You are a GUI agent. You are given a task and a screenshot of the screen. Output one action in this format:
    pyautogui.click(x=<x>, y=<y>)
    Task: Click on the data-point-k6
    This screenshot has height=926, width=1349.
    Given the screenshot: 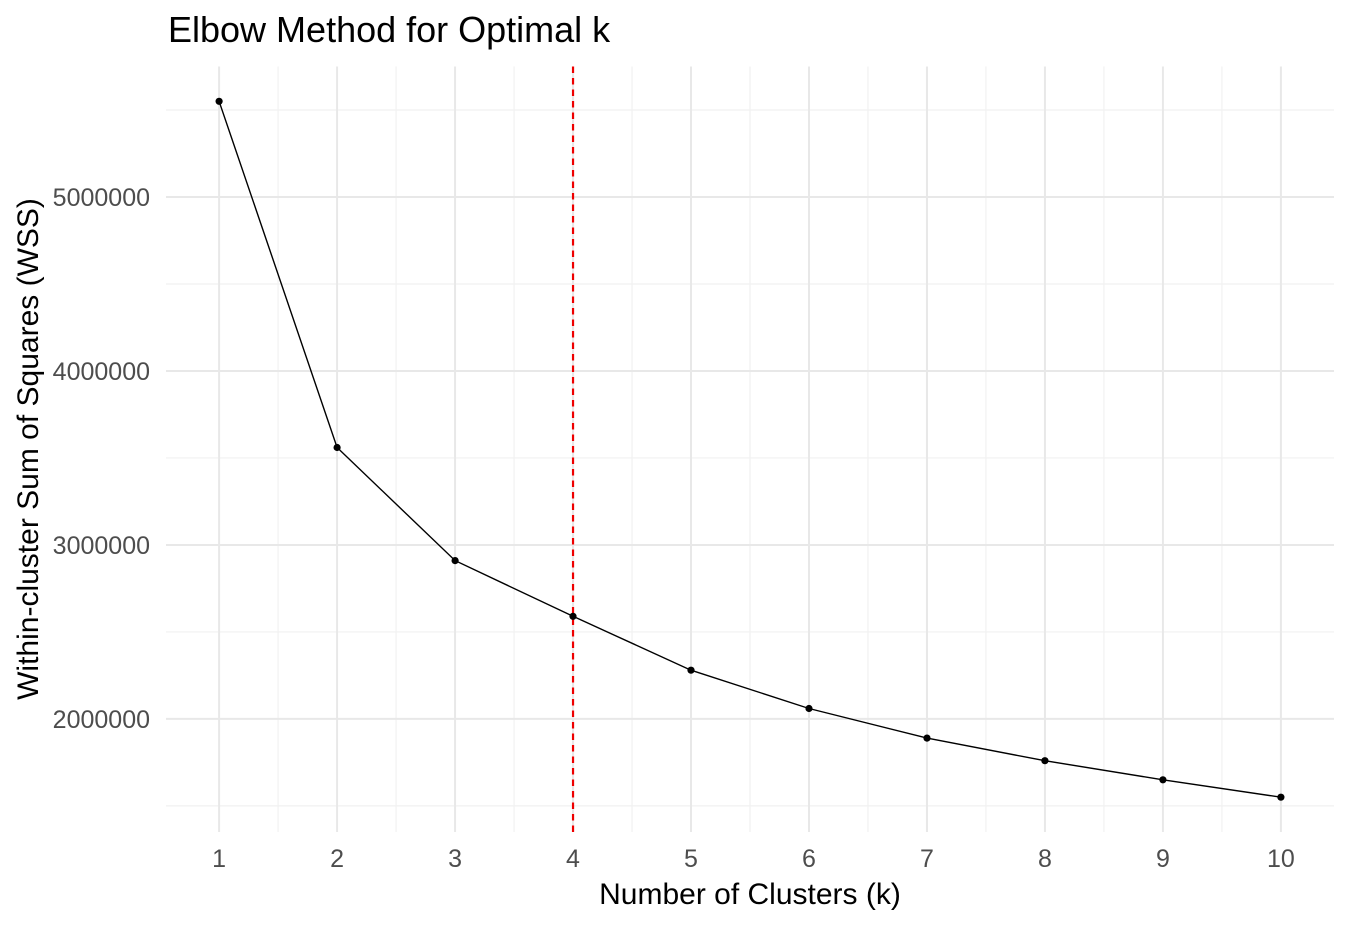 What is the action you would take?
    pyautogui.click(x=809, y=708)
    